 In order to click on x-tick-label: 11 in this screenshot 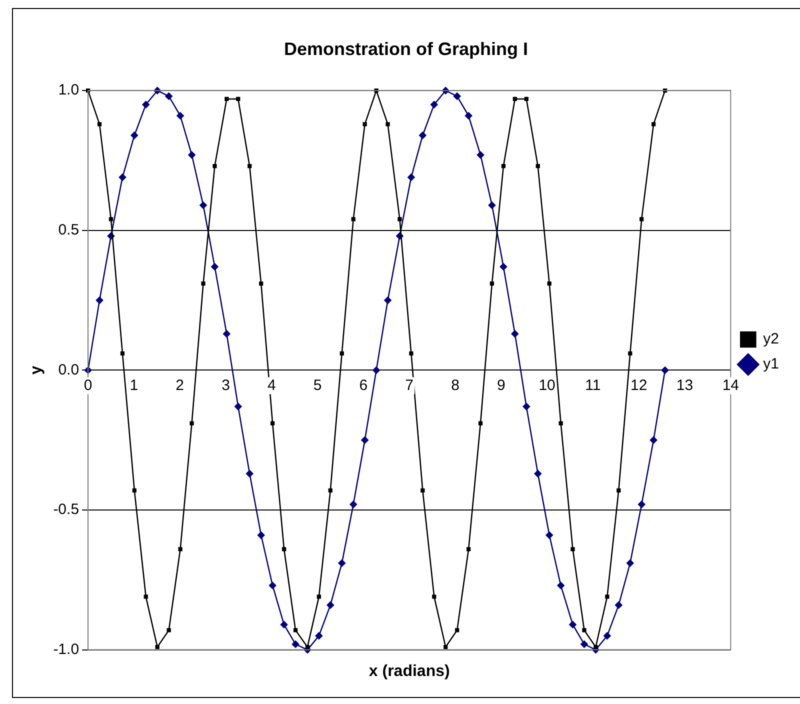, I will do `click(593, 385)`.